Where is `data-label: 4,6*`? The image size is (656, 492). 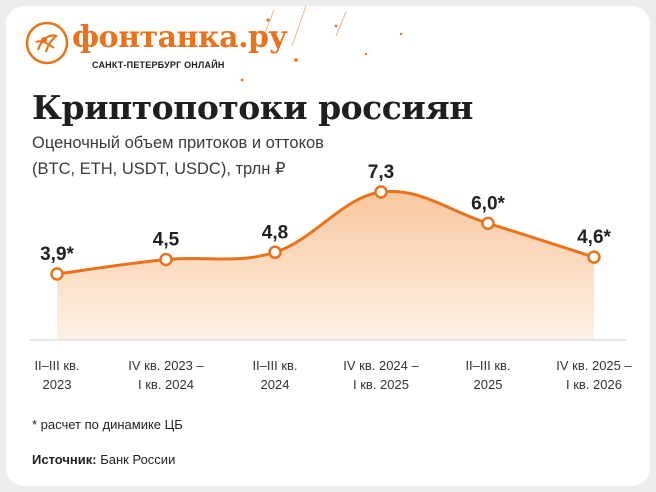 data-label: 4,6* is located at coordinates (594, 237).